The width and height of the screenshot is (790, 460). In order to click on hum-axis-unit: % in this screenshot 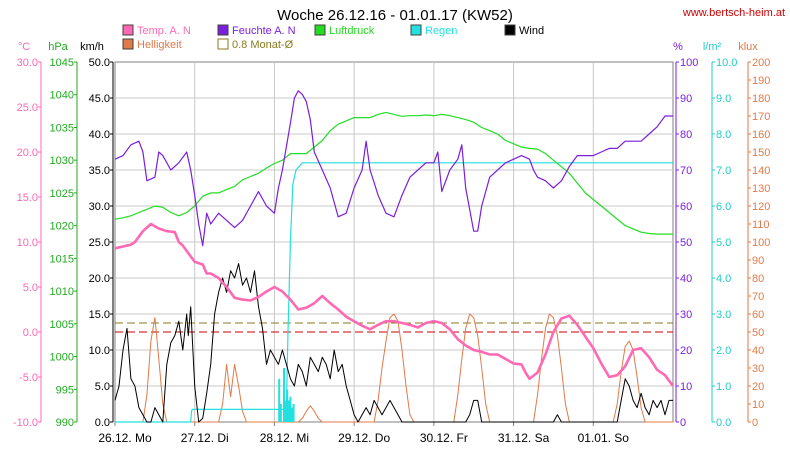, I will do `click(678, 47)`.